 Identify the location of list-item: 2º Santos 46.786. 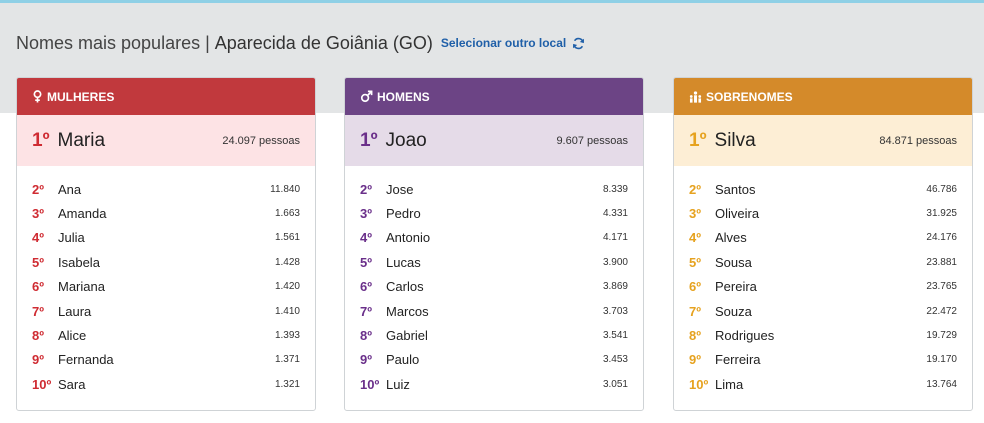
(823, 189).